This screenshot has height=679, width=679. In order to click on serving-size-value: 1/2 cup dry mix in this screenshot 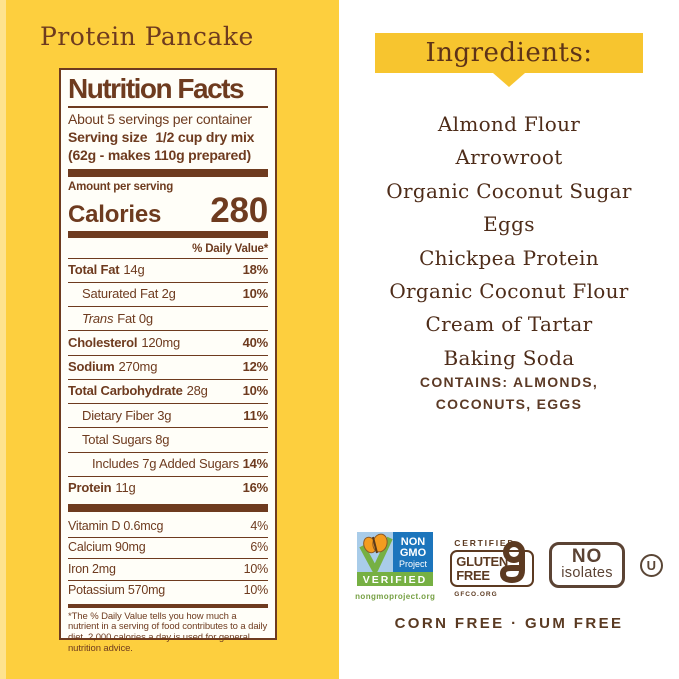, I will do `click(205, 137)`.